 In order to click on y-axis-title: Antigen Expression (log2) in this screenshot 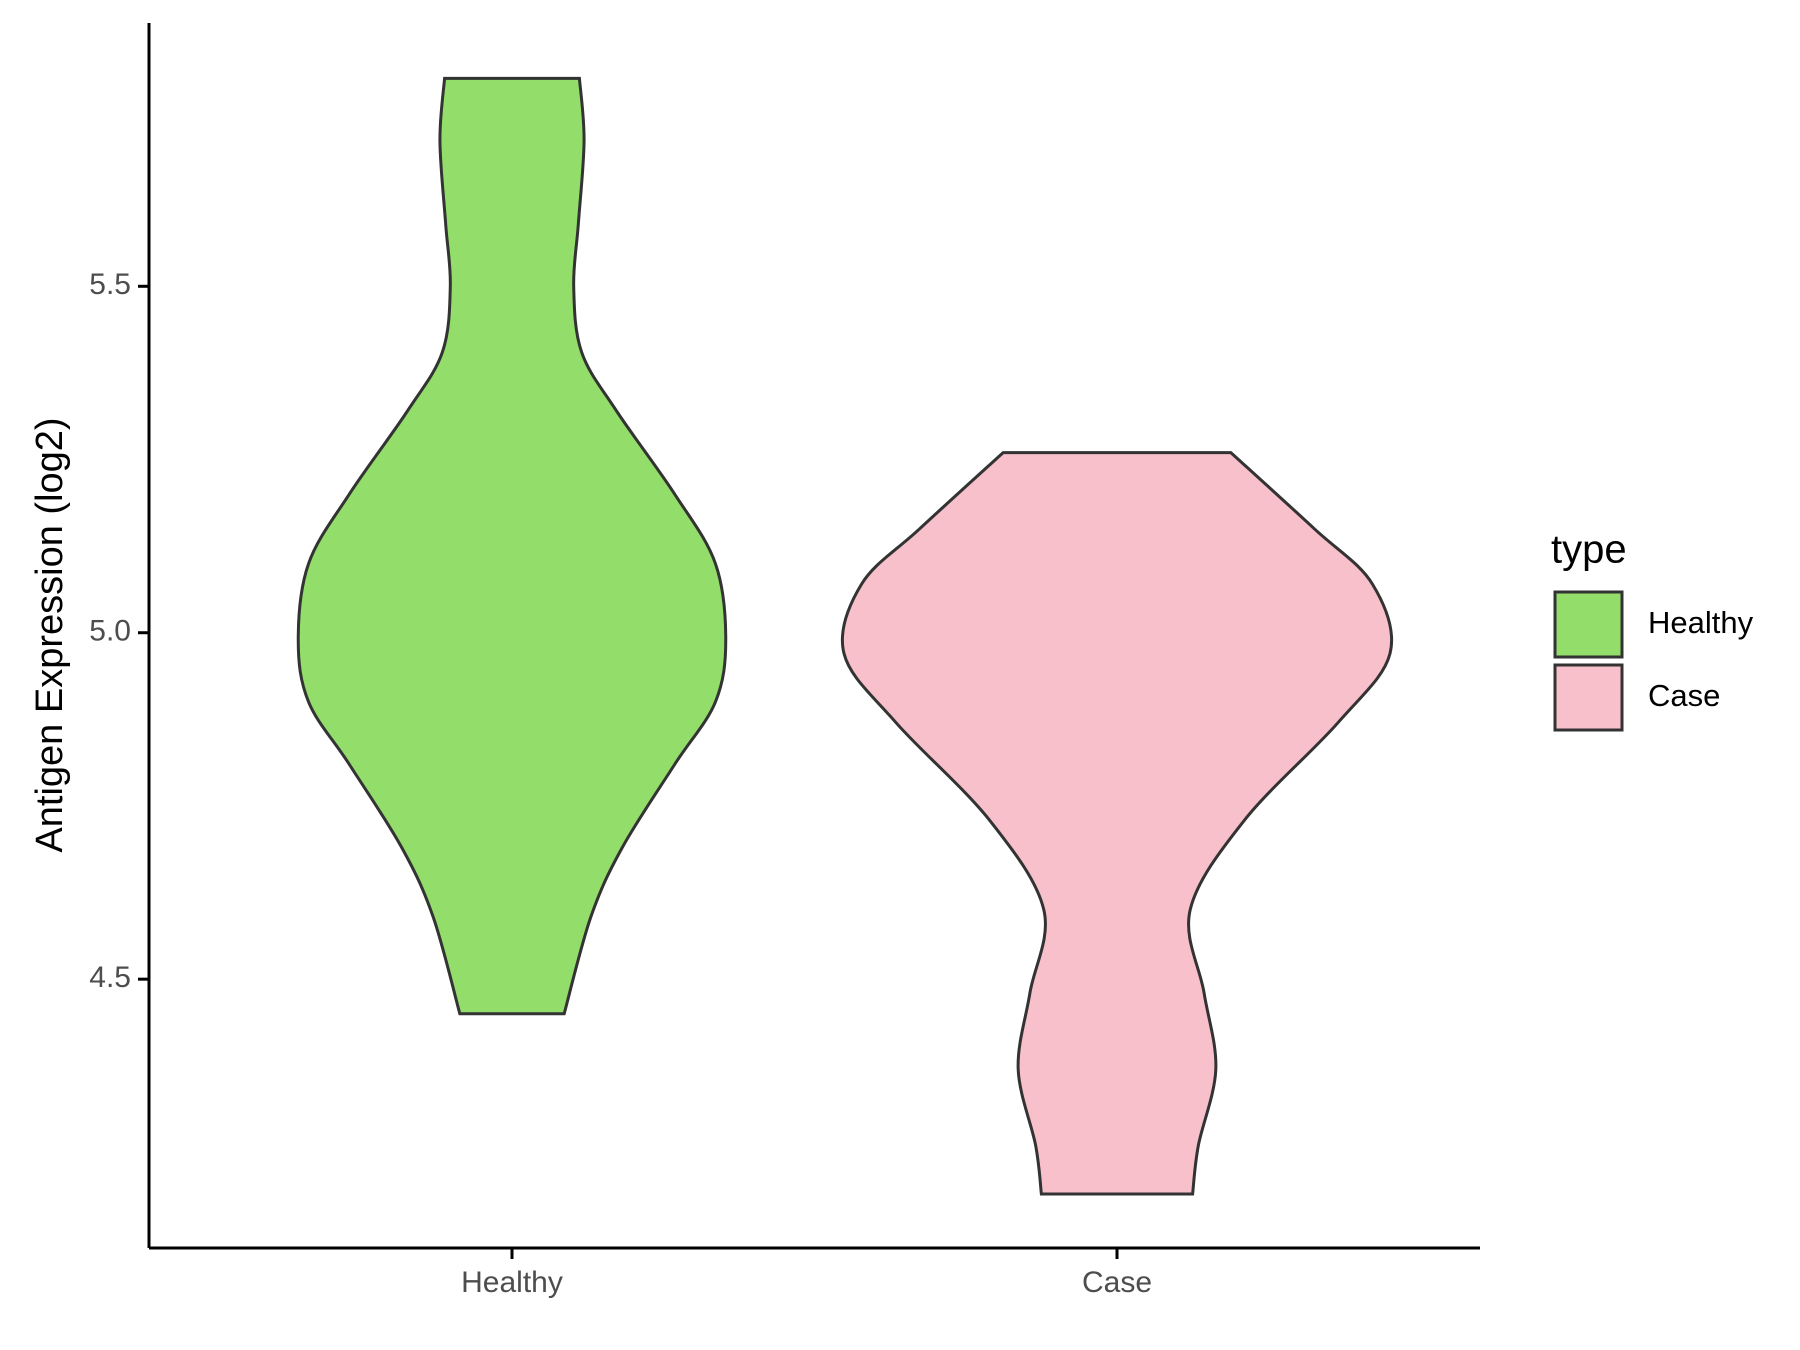, I will do `click(50, 634)`.